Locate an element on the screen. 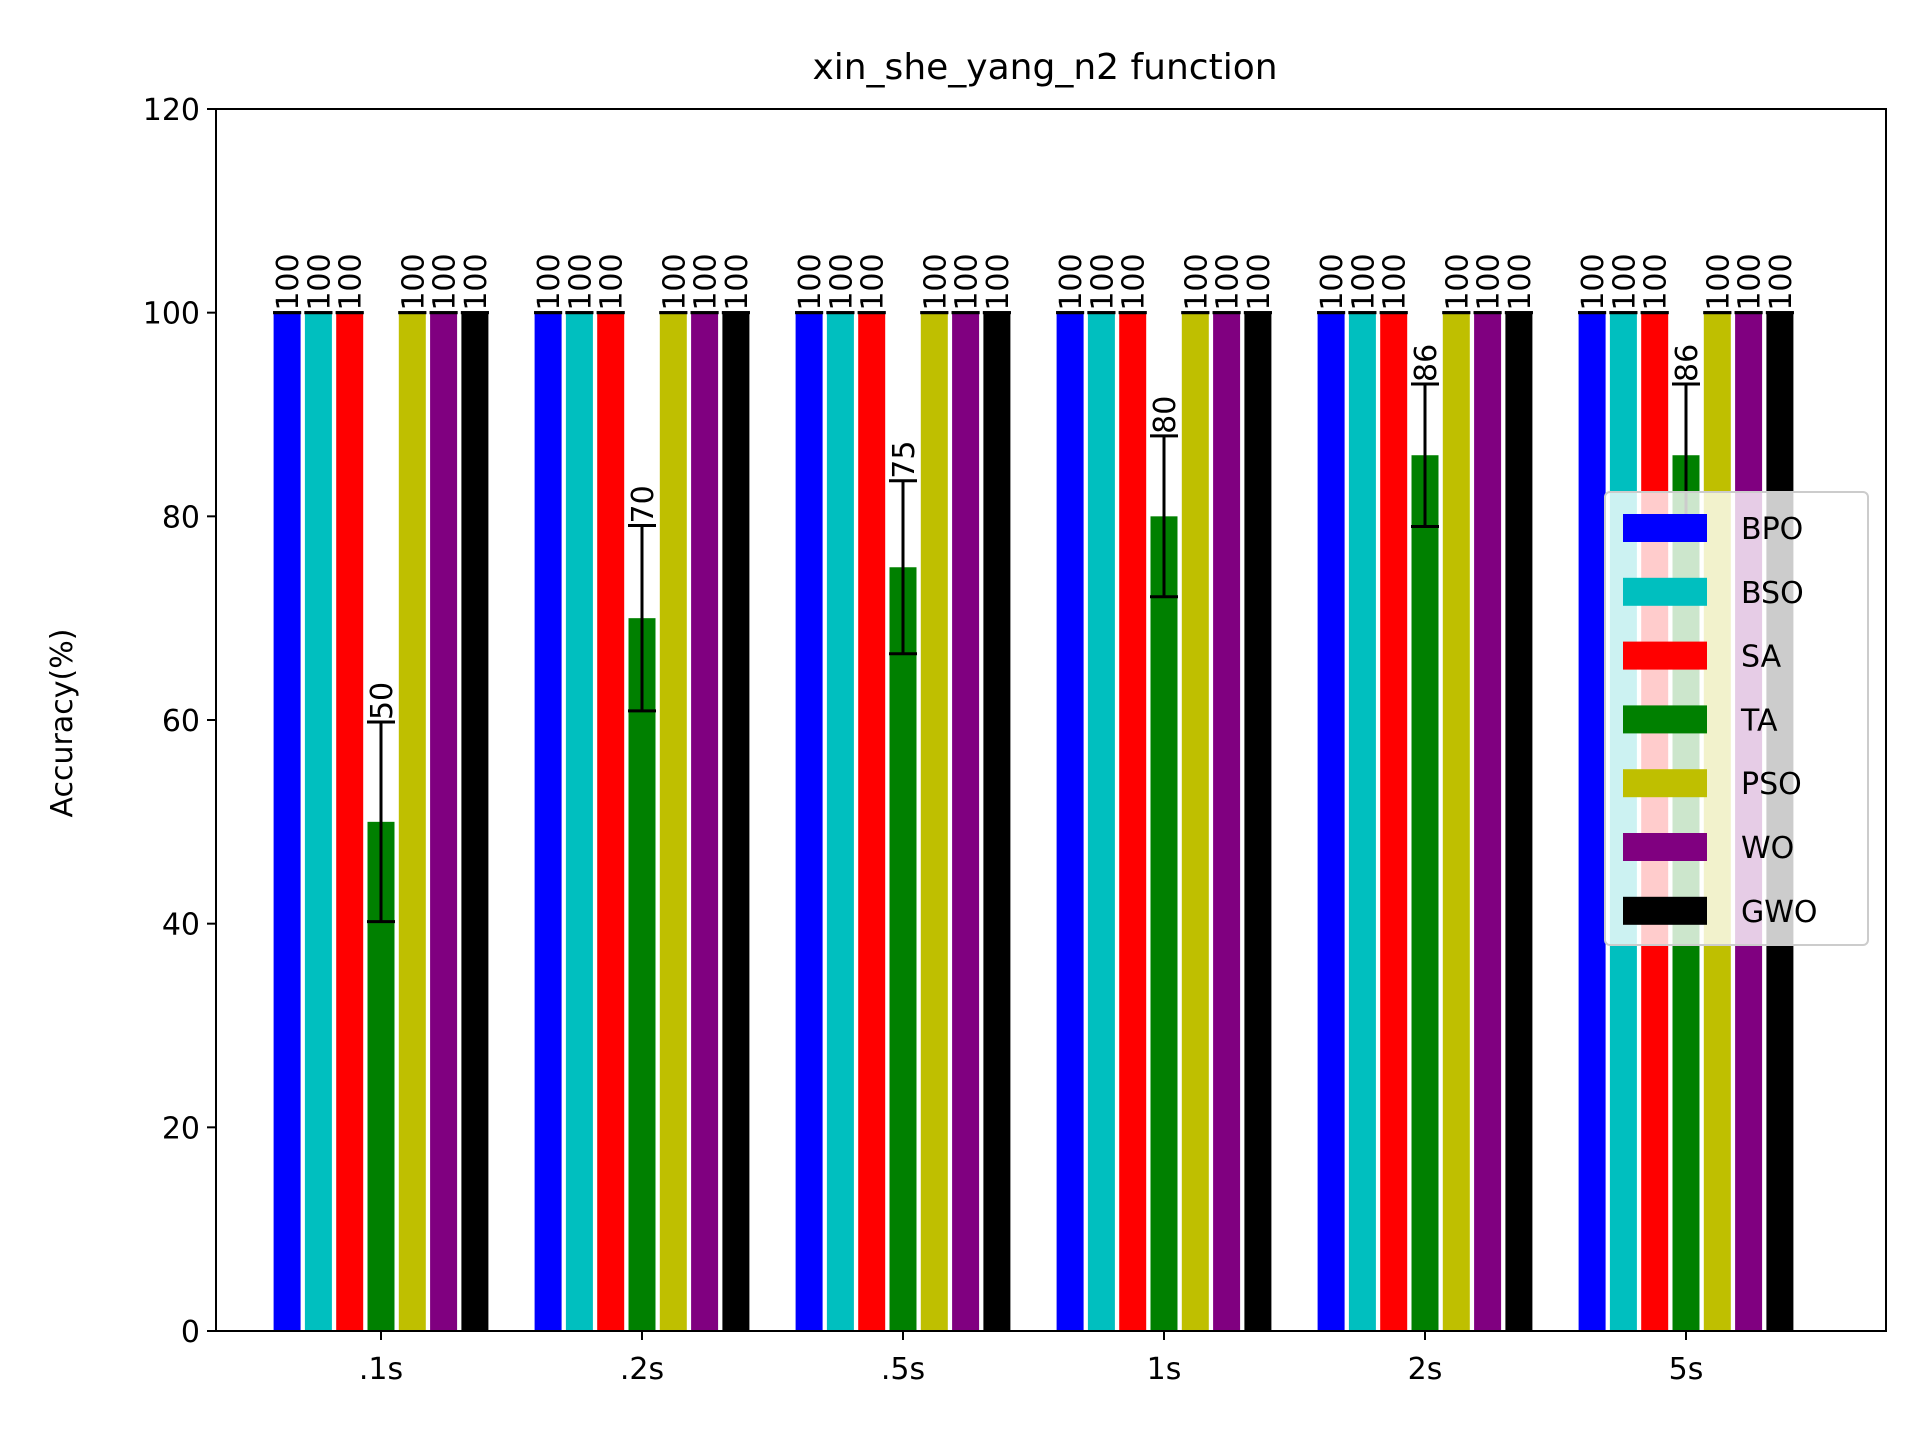 This screenshot has height=1440, width=1920. y-tick-label: 20 is located at coordinates (181, 1128).